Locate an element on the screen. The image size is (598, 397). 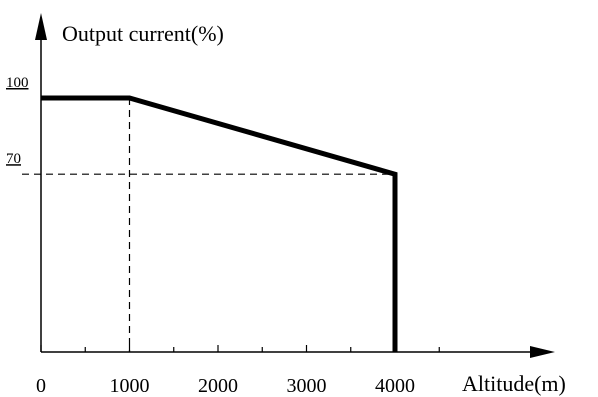
x-axis-label: Altitude(m) is located at coordinates (514, 383).